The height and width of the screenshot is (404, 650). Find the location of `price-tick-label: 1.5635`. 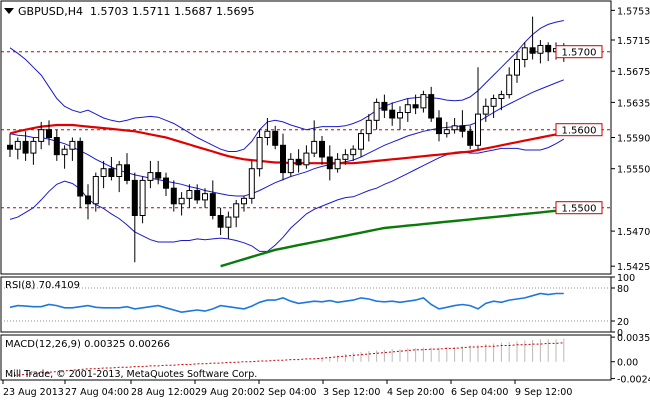

price-tick-label: 1.5635 is located at coordinates (633, 103).